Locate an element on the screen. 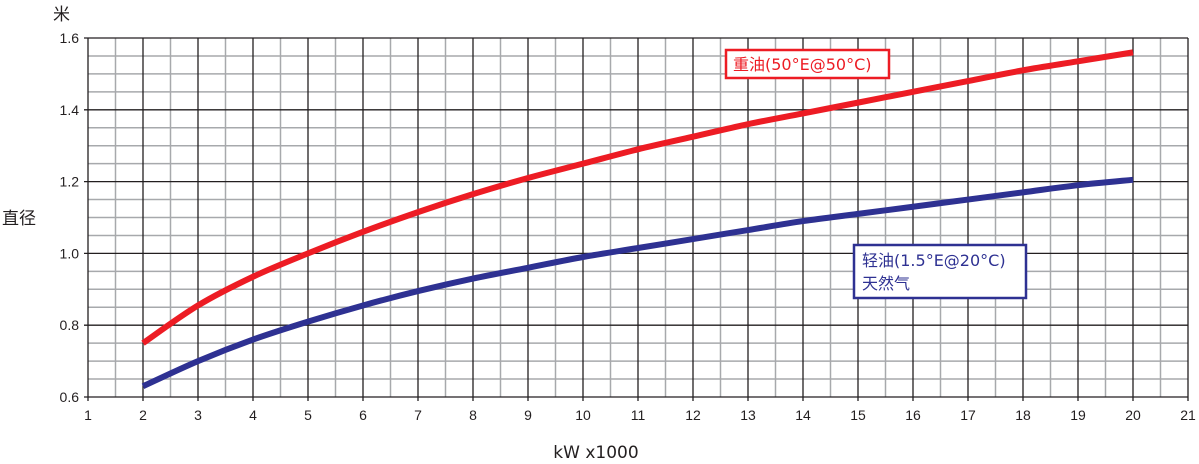 The height and width of the screenshot is (464, 1199). x-tick-label: 4 is located at coordinates (253, 415).